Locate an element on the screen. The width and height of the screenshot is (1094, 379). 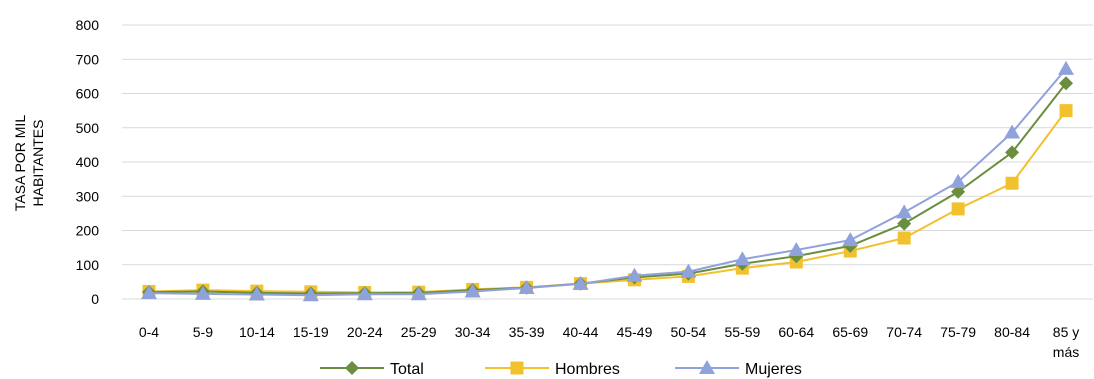
legend: Total Hombres Mujeres is located at coordinates (561, 369).